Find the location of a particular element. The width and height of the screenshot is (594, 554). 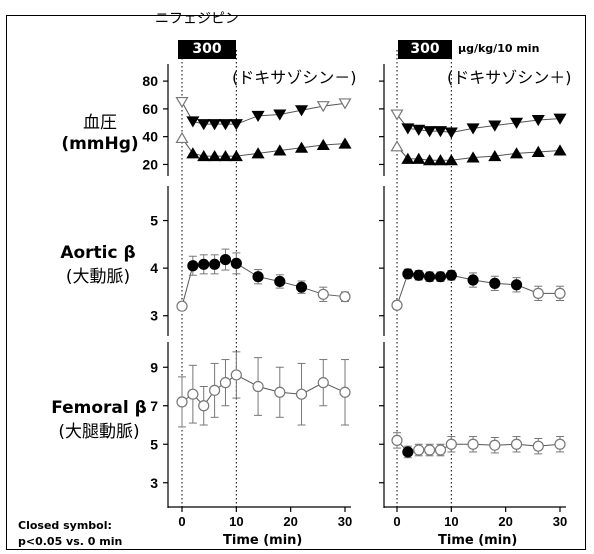

aortic-label: Aortic β is located at coordinates (98, 253).